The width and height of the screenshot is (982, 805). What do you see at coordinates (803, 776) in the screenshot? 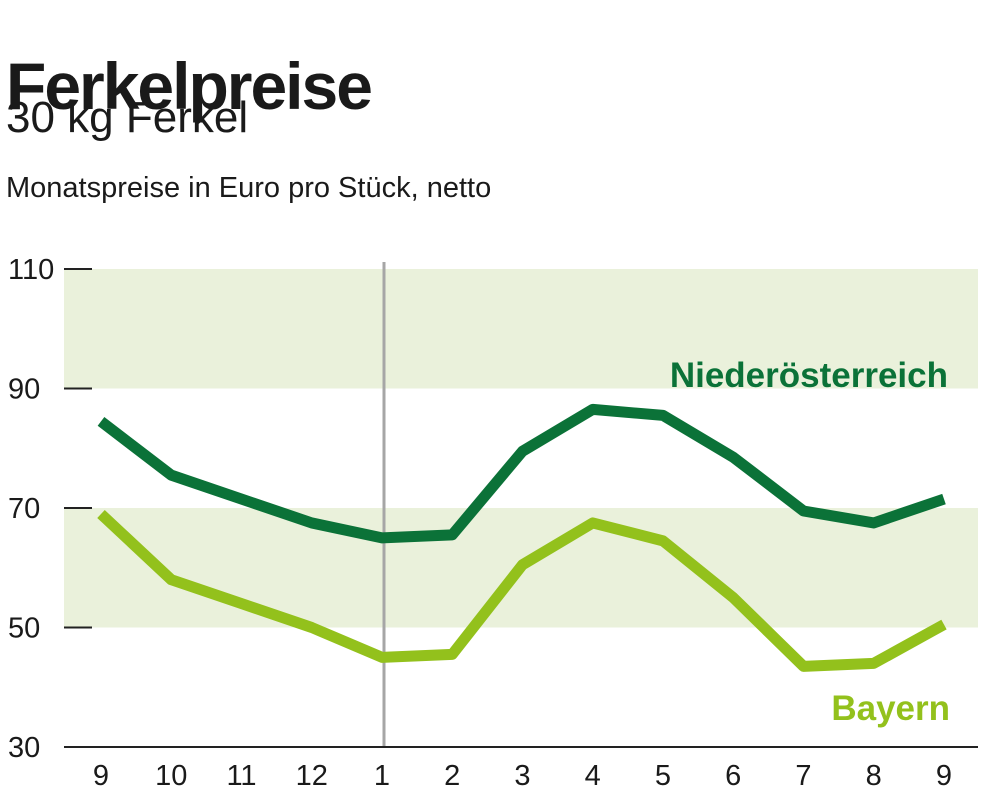
I see `x-tick-label: 7` at bounding box center [803, 776].